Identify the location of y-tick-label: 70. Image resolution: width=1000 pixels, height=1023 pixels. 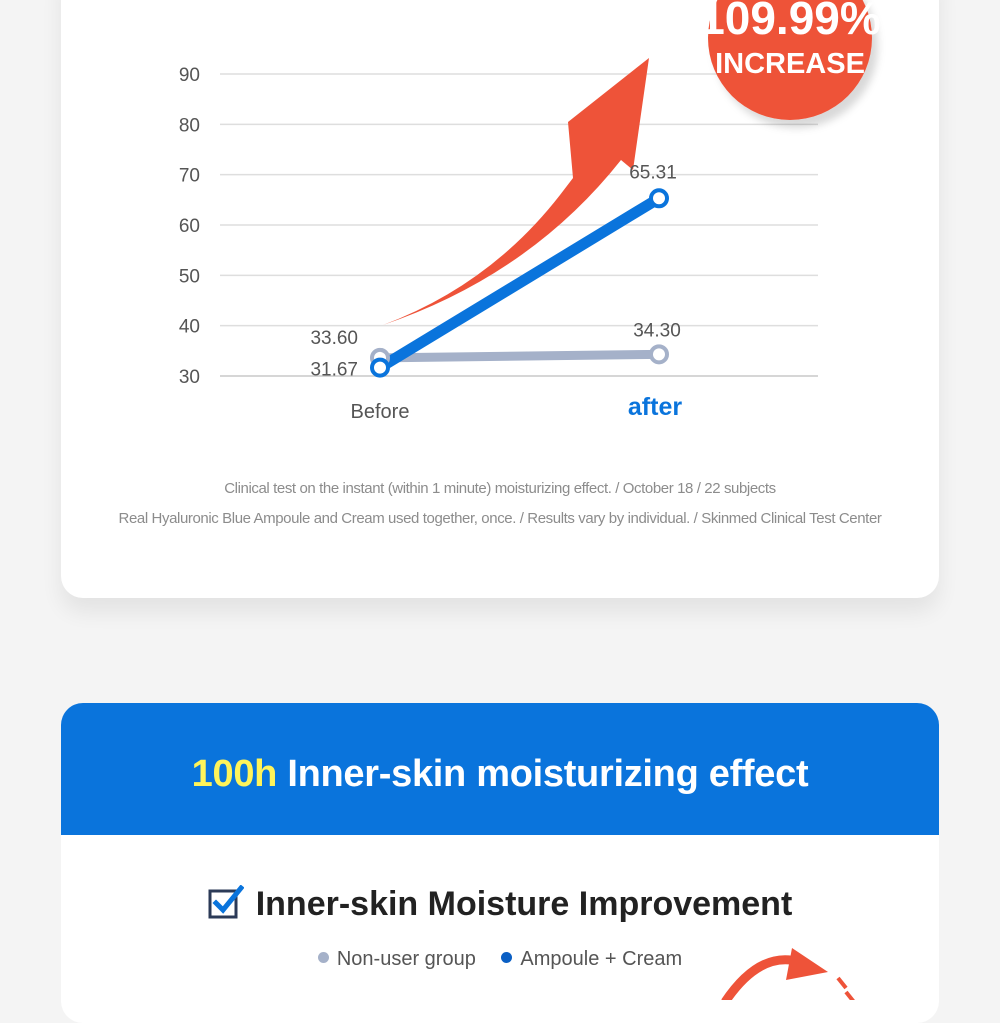
(189, 176).